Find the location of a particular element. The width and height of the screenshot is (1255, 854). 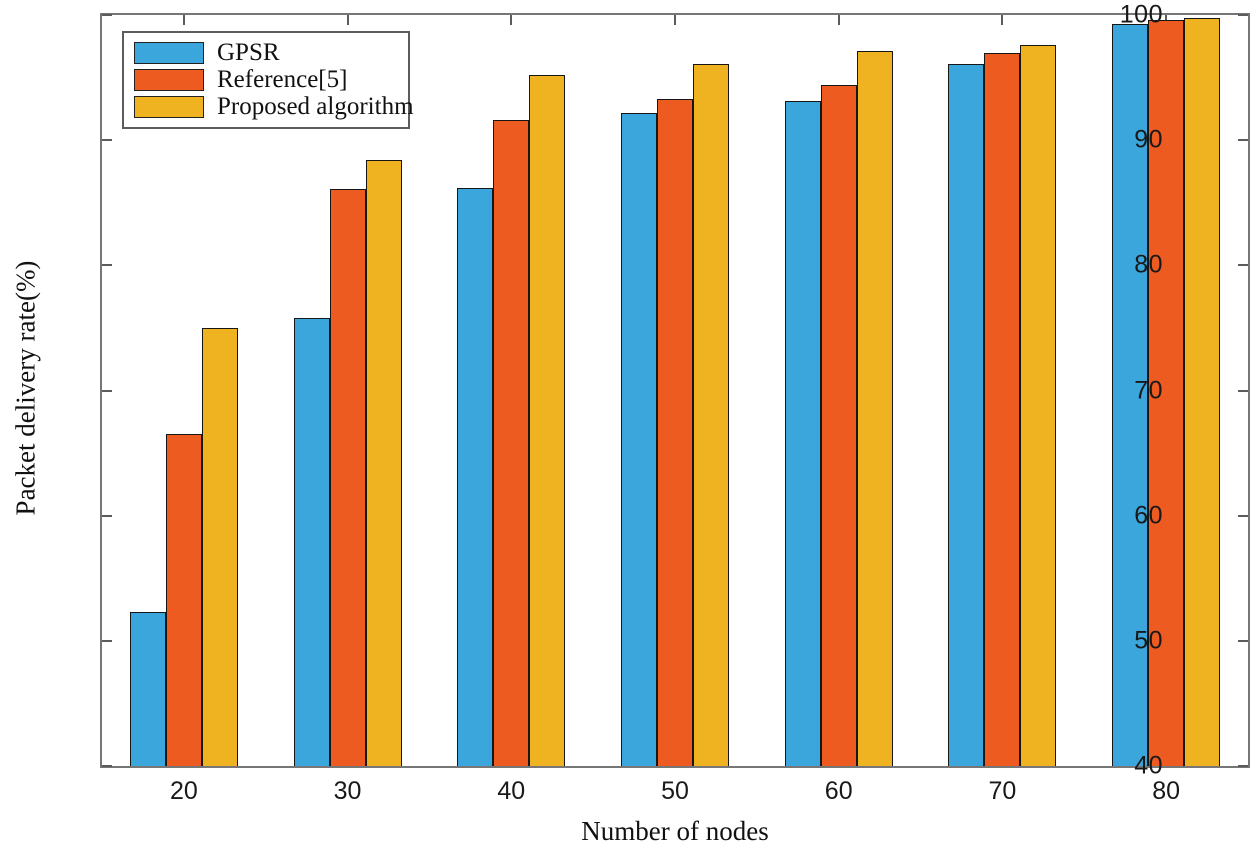

legend-label-reference5: Reference[5] is located at coordinates (282, 79).